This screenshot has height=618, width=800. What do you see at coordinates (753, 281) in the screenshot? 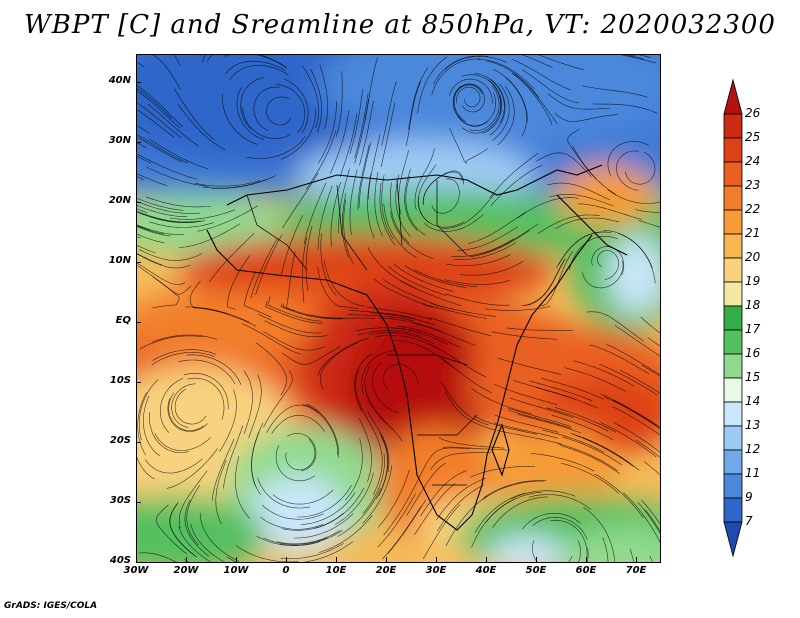
I see `colorbar-level-label: 19` at bounding box center [753, 281].